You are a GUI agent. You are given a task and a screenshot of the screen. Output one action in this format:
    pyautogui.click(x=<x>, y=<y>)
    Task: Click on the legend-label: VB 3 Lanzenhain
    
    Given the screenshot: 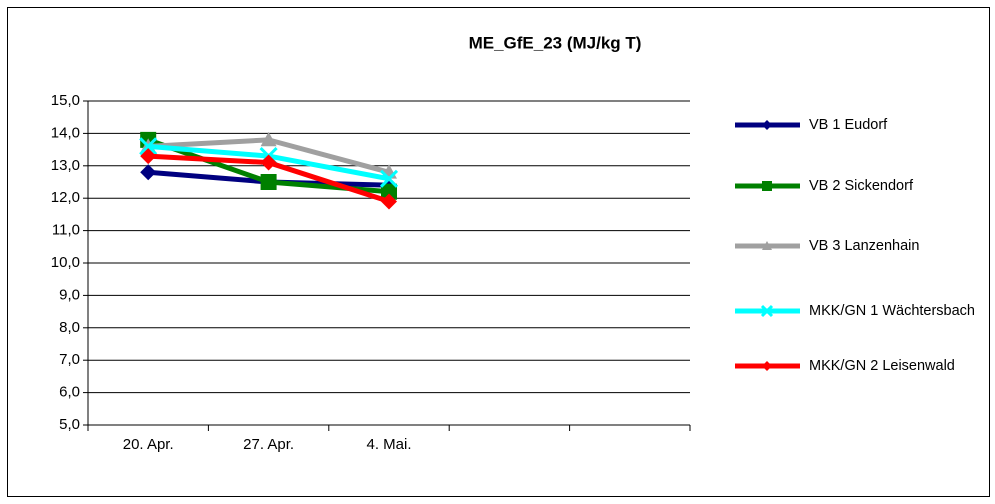 What is the action you would take?
    pyautogui.click(x=864, y=246)
    